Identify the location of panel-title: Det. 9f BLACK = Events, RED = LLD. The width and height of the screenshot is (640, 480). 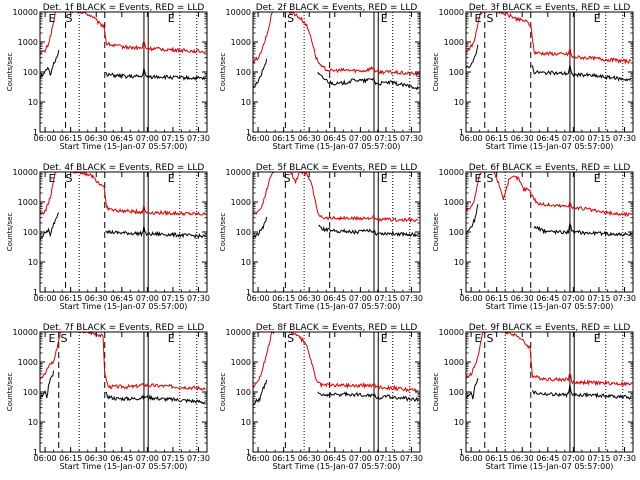
(550, 328).